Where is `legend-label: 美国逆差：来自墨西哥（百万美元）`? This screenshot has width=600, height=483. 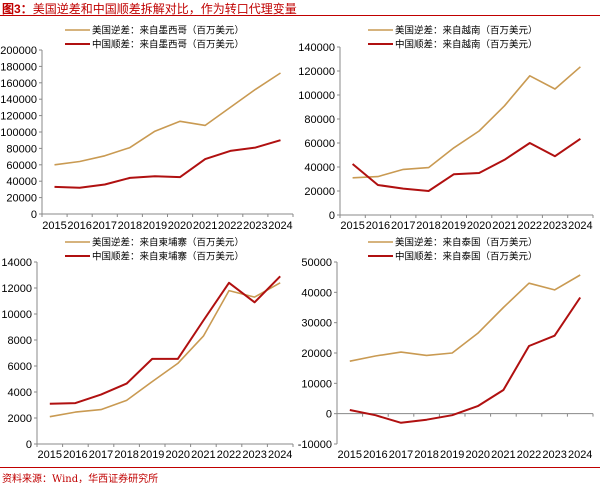 legend-label: 美国逆差：来自墨西哥（百万美元） is located at coordinates (168, 31).